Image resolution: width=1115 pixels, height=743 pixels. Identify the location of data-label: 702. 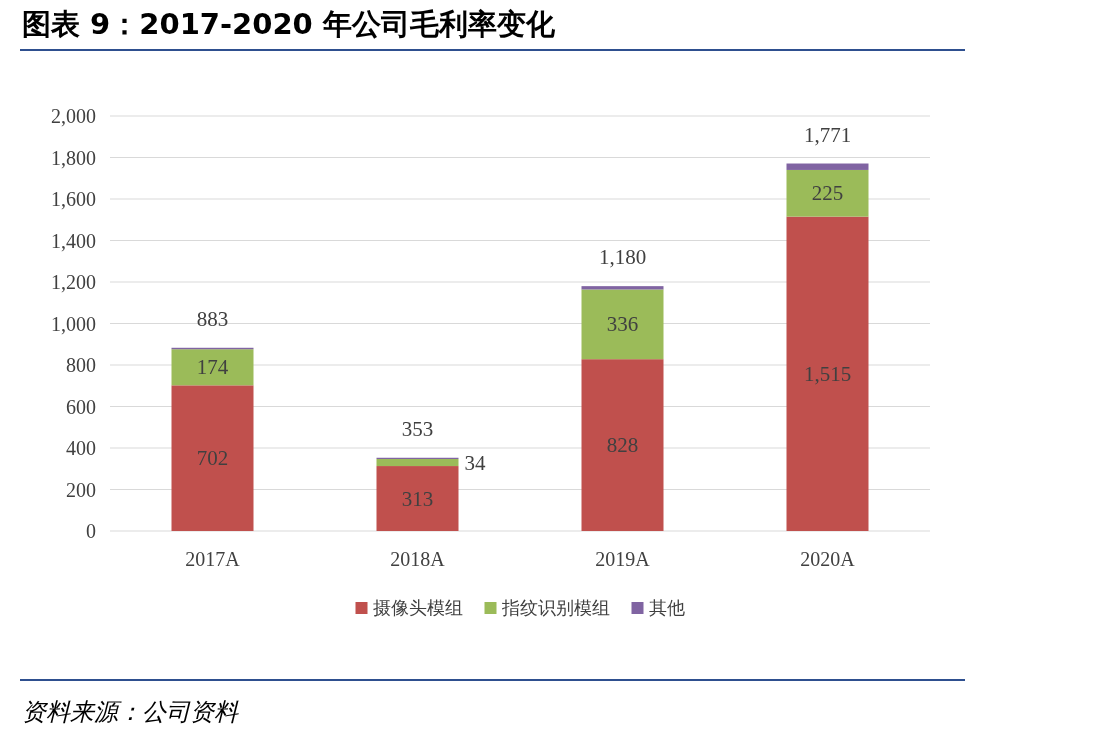
(212, 458).